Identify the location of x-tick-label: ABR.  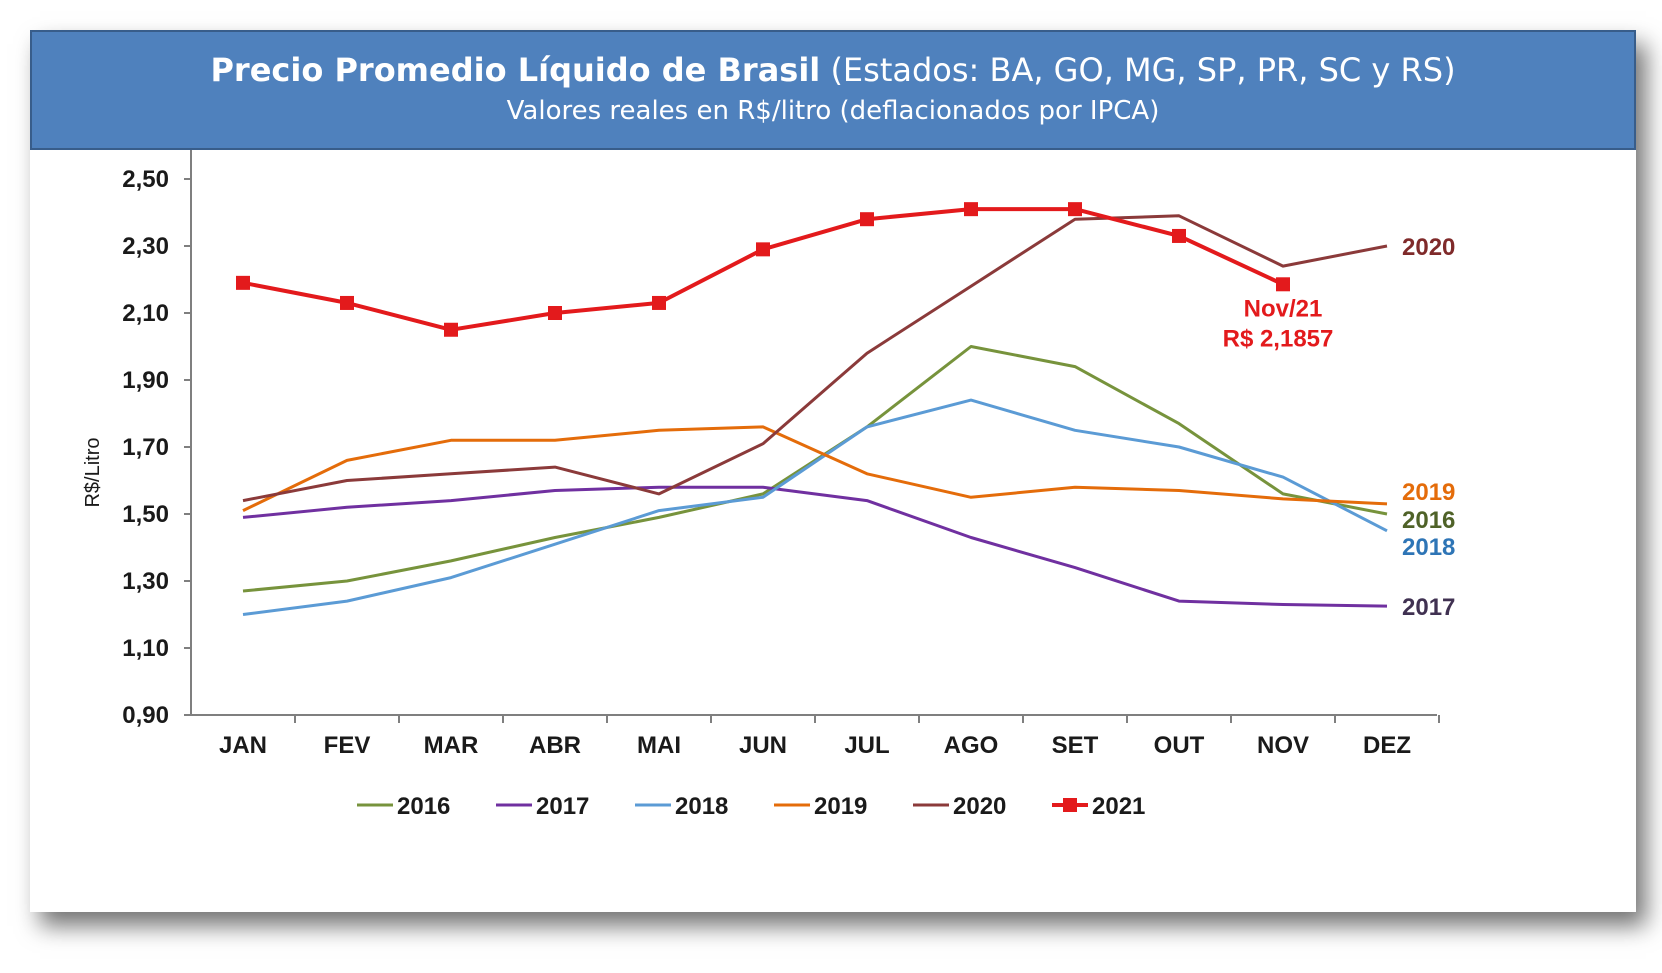
(555, 745).